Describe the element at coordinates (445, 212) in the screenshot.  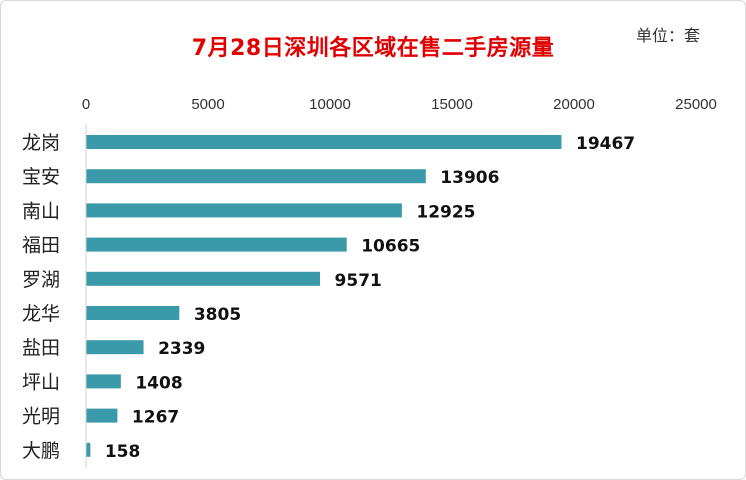
I see `data-label: 12925` at that location.